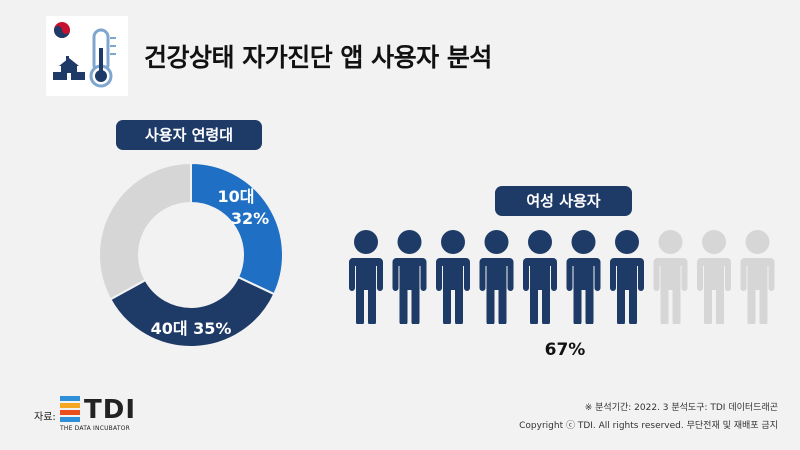  I want to click on app-logo, so click(87, 56).